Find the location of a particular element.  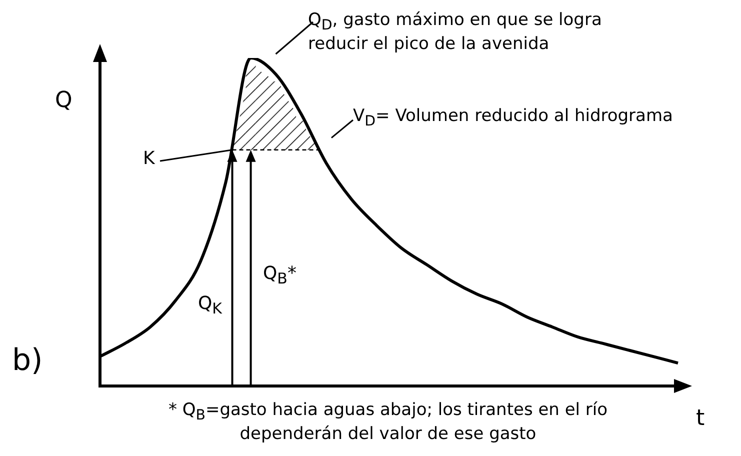

annotation: Q$_{B}$* is located at coordinates (279, 275).